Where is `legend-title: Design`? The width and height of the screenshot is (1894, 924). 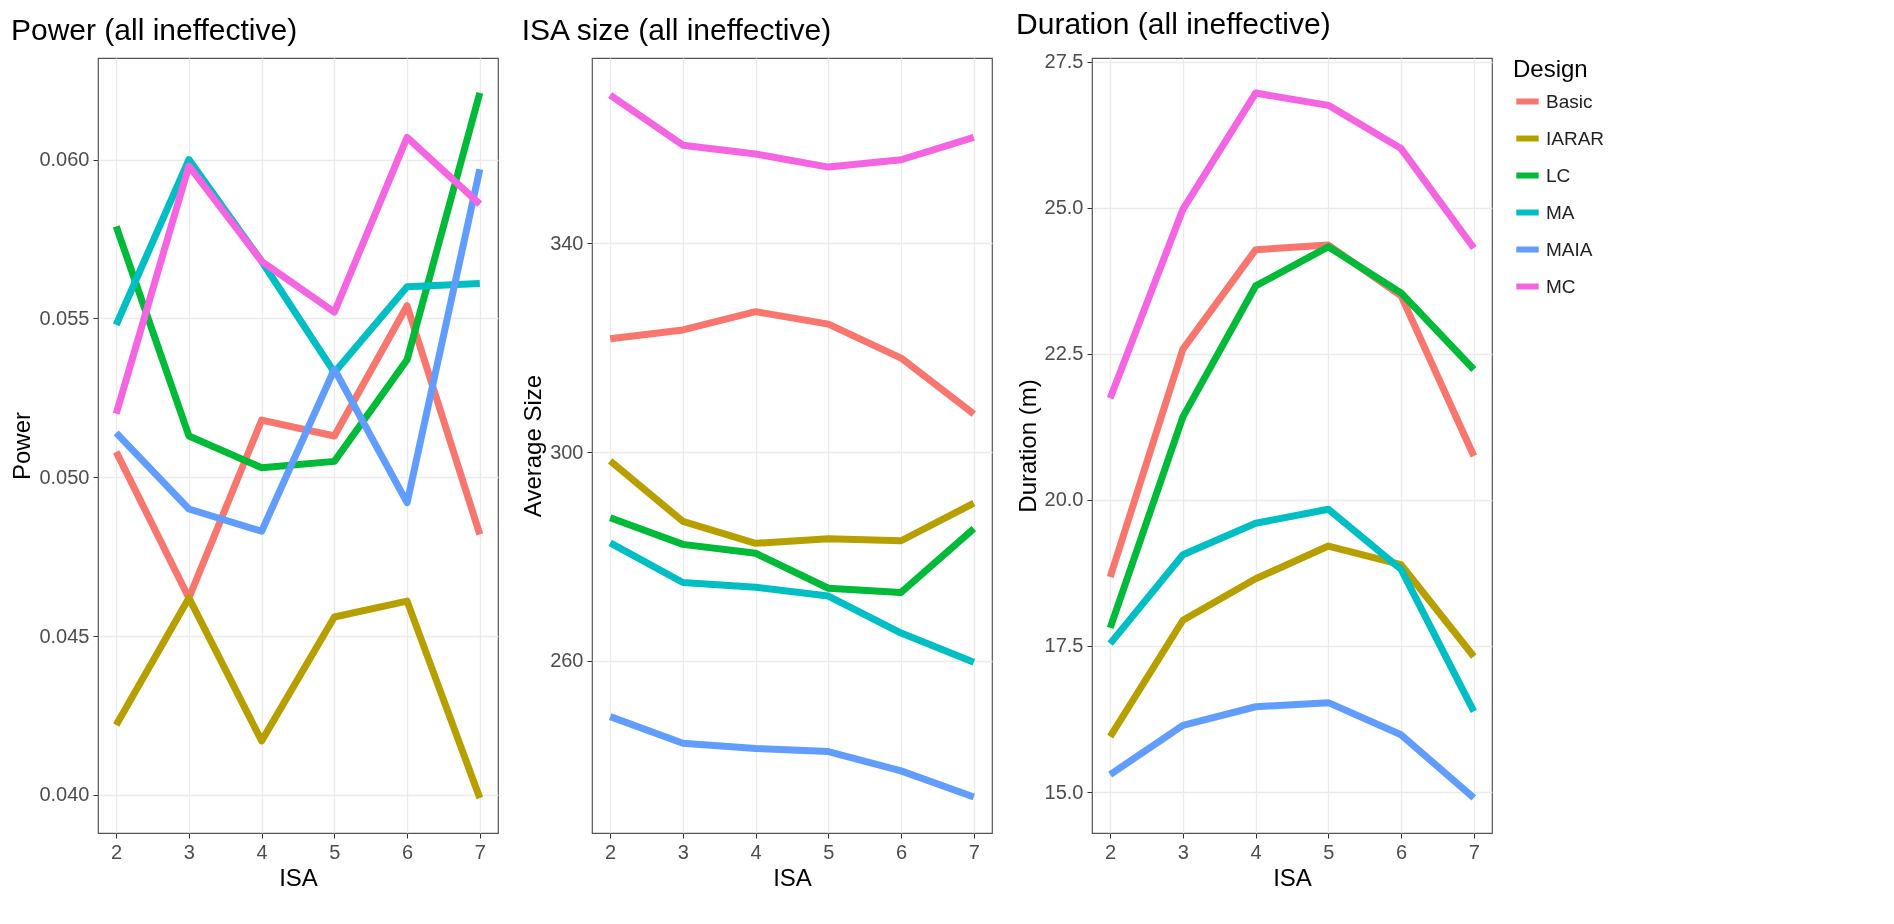 legend-title: Design is located at coordinates (1550, 68).